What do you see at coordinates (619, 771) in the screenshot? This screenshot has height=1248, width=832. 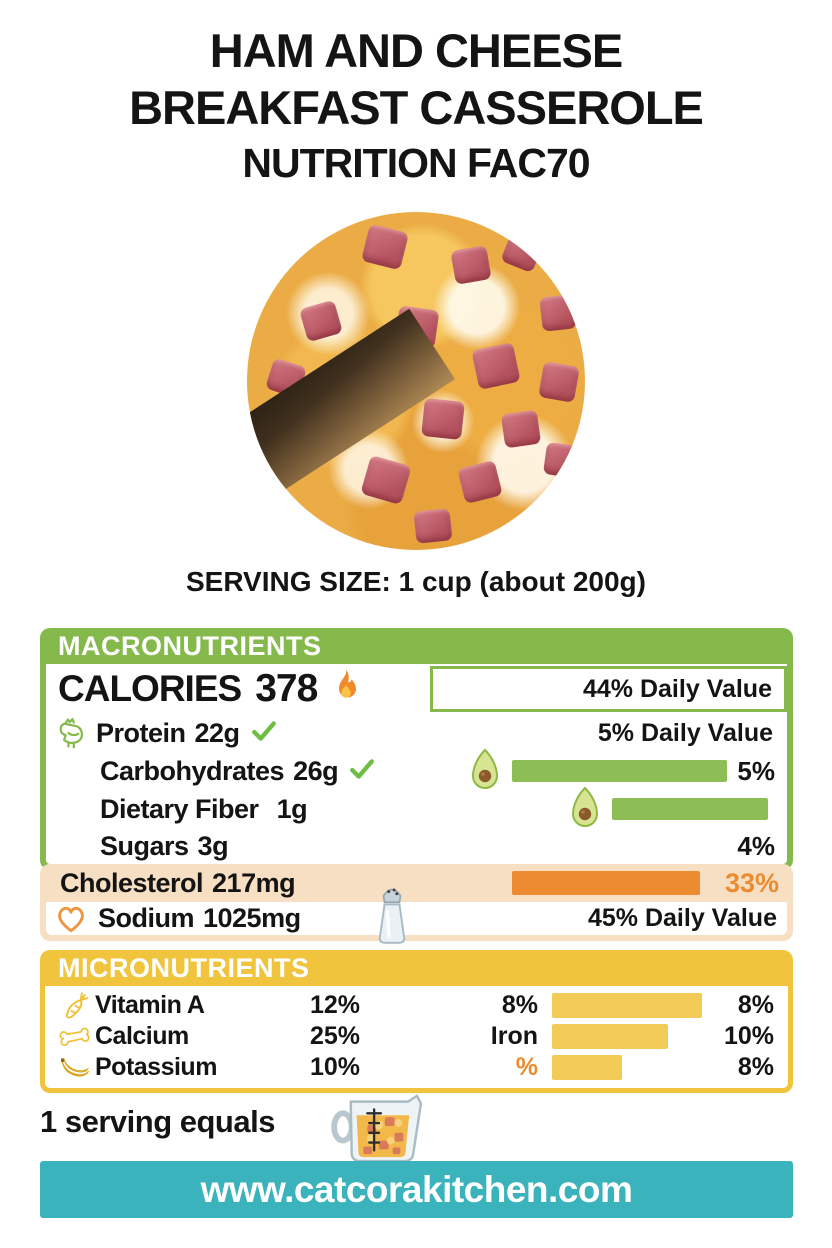 I see `carbohydrates-bar` at bounding box center [619, 771].